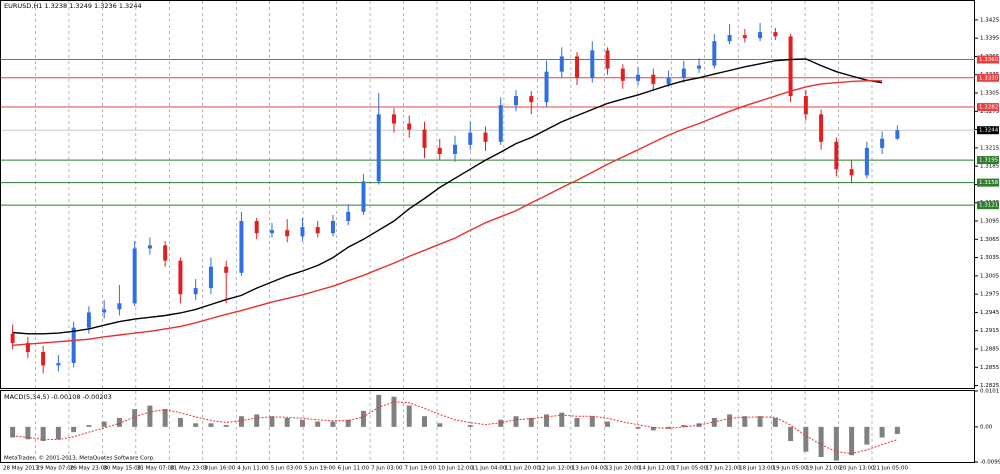 Image resolution: width=1000 pixels, height=474 pixels. I want to click on x-tick-label: 28 May 2013, so click(21, 469).